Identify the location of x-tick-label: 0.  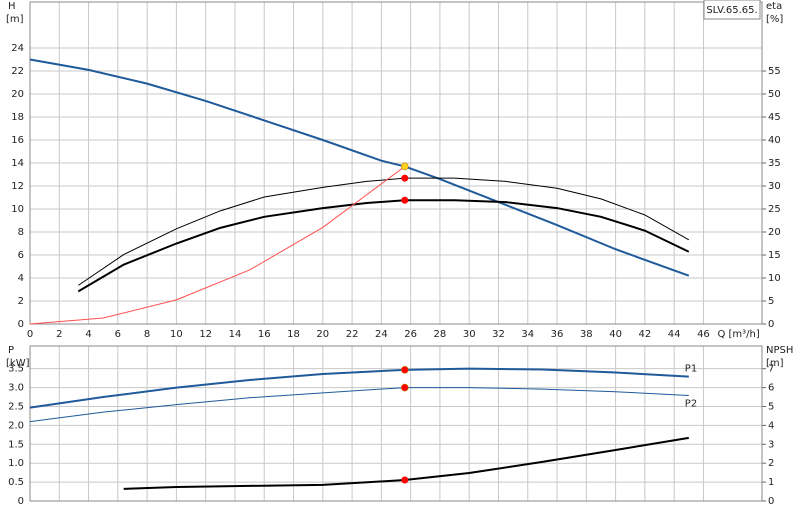
(30, 334).